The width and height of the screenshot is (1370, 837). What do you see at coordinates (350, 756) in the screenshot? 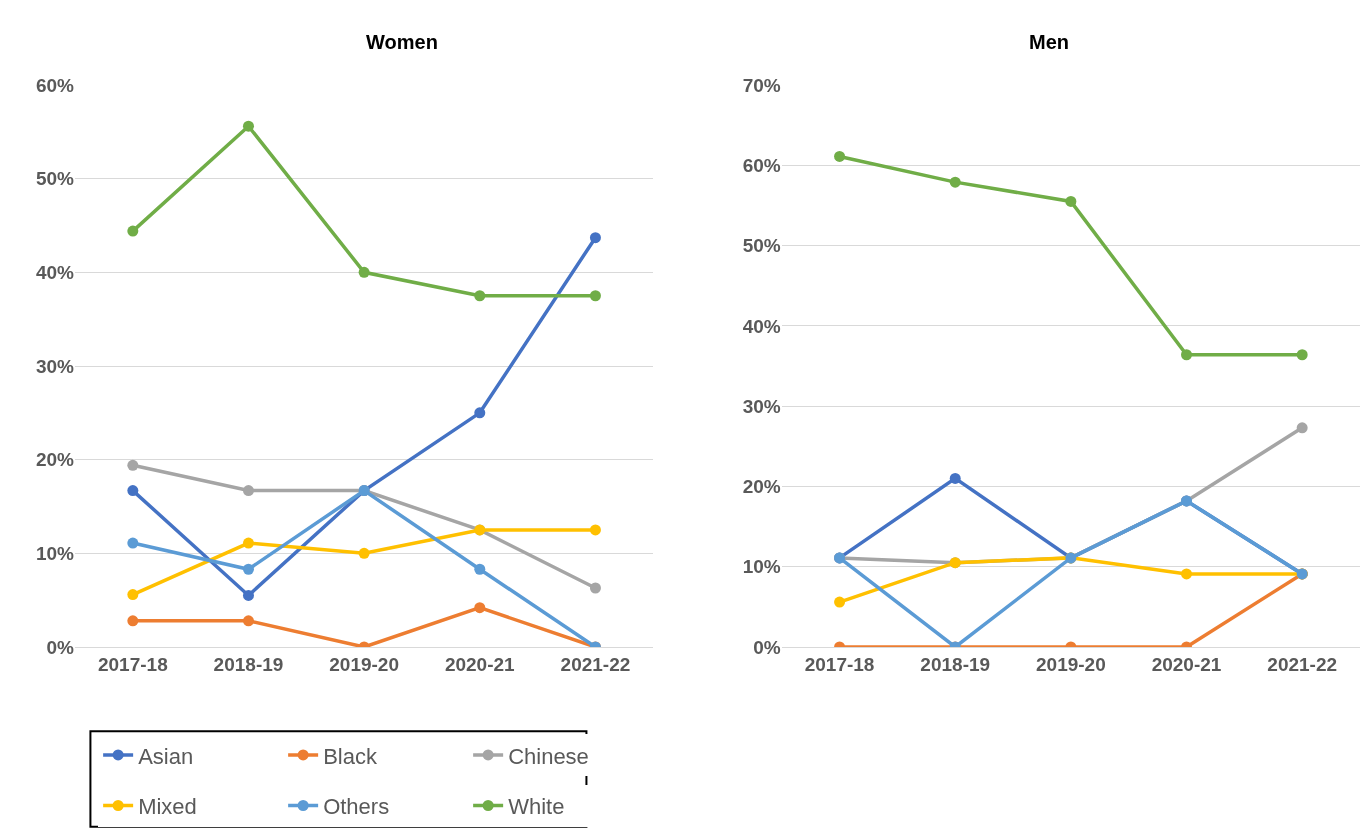
I see `legend-label: Black` at bounding box center [350, 756].